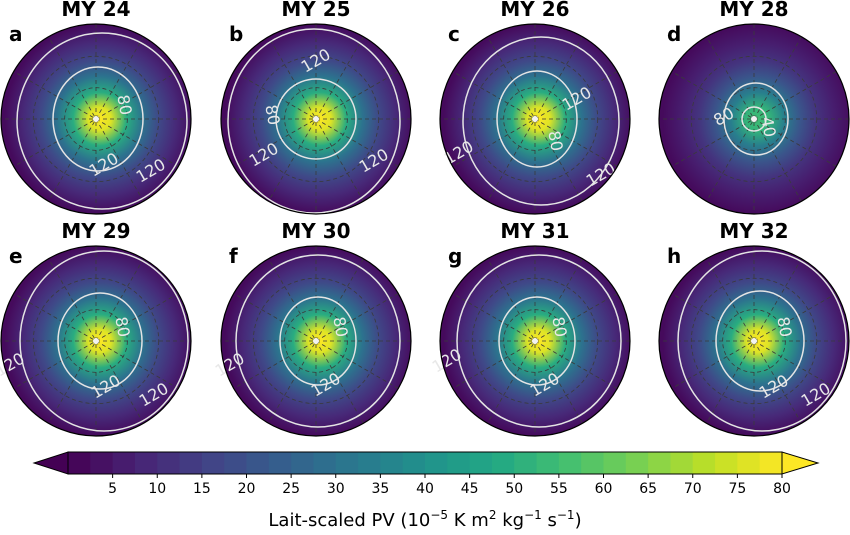  I want to click on panel-letter-g: g, so click(455, 256).